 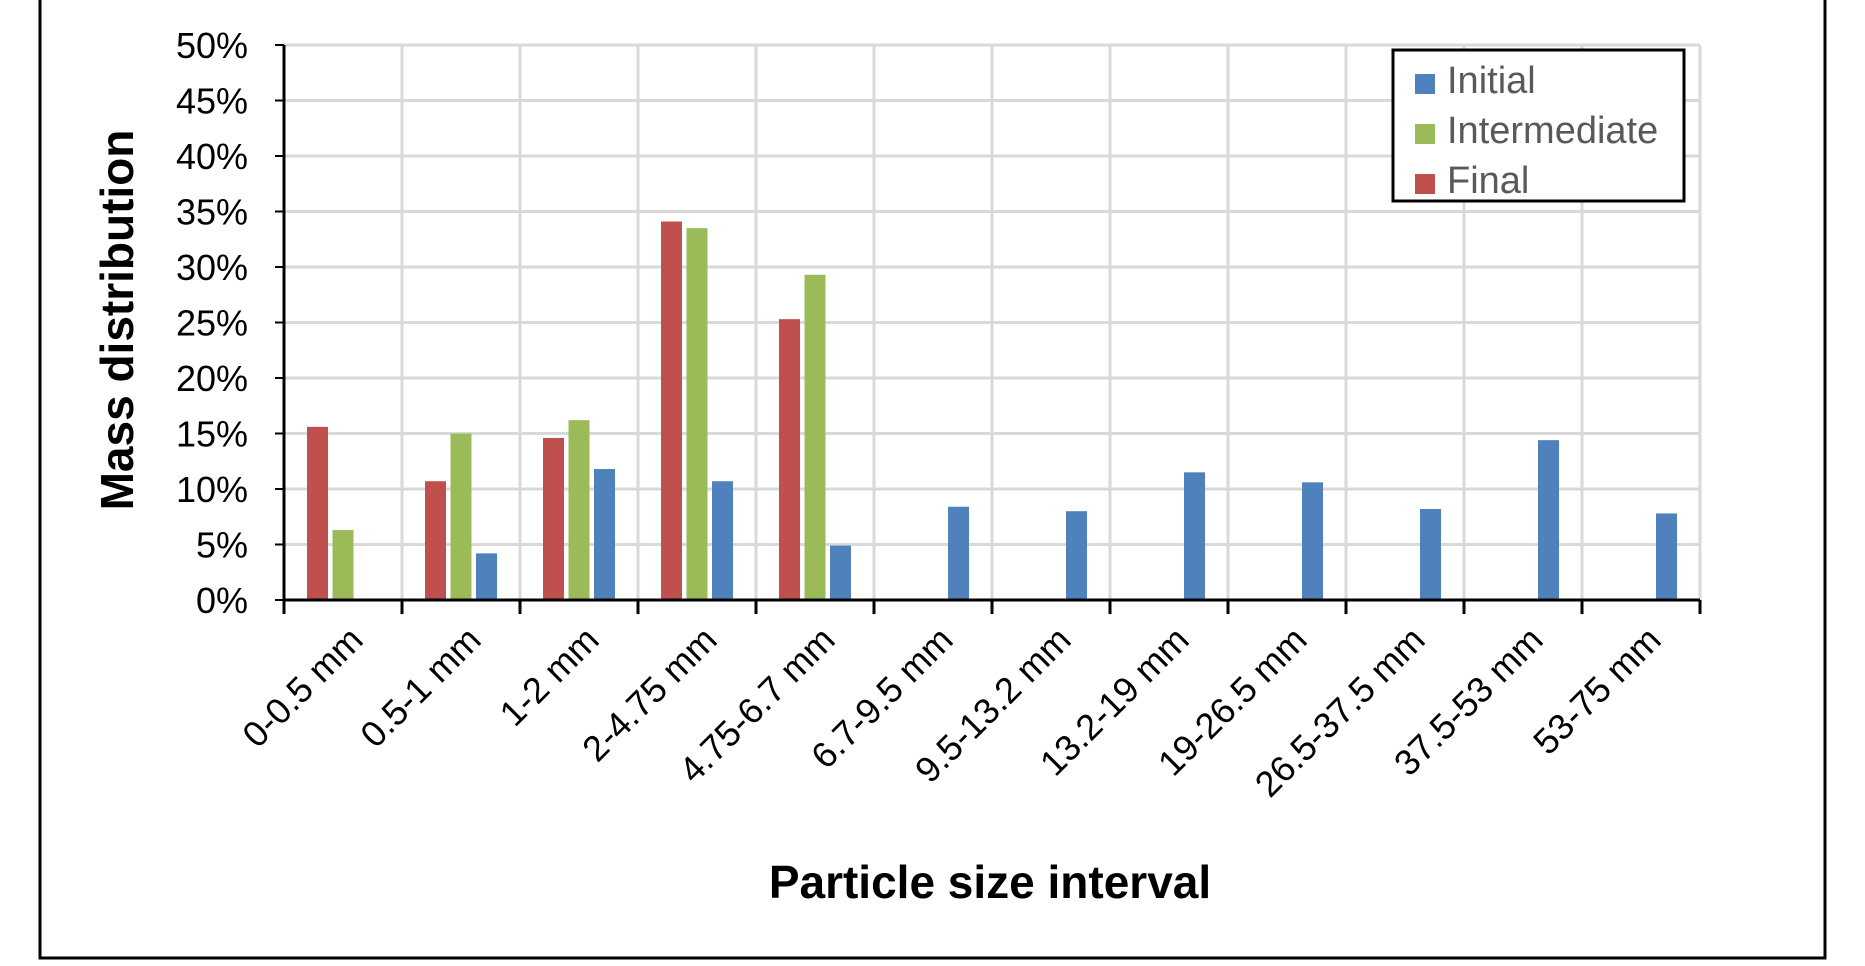 What do you see at coordinates (212, 378) in the screenshot?
I see `y-tick-label: 20%` at bounding box center [212, 378].